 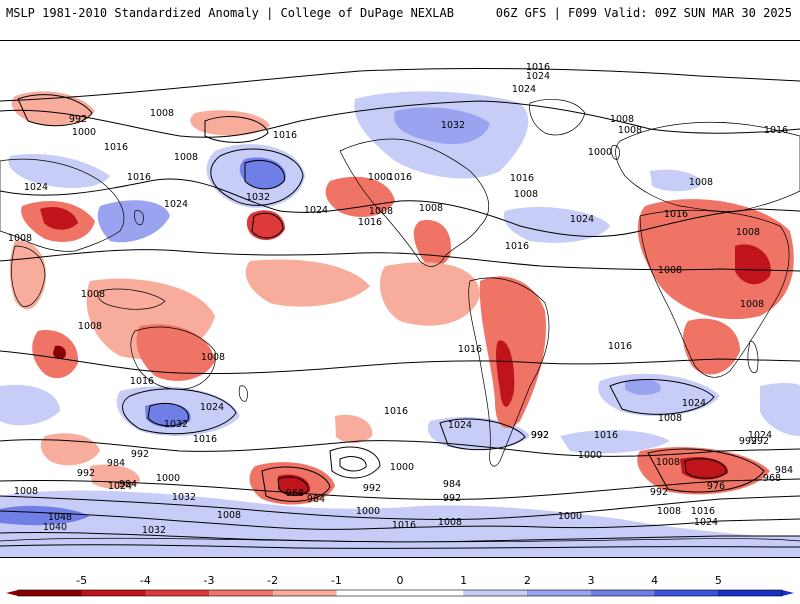 What do you see at coordinates (430, 294) in the screenshot?
I see `anomaly-neg-trop-atlantic` at bounding box center [430, 294].